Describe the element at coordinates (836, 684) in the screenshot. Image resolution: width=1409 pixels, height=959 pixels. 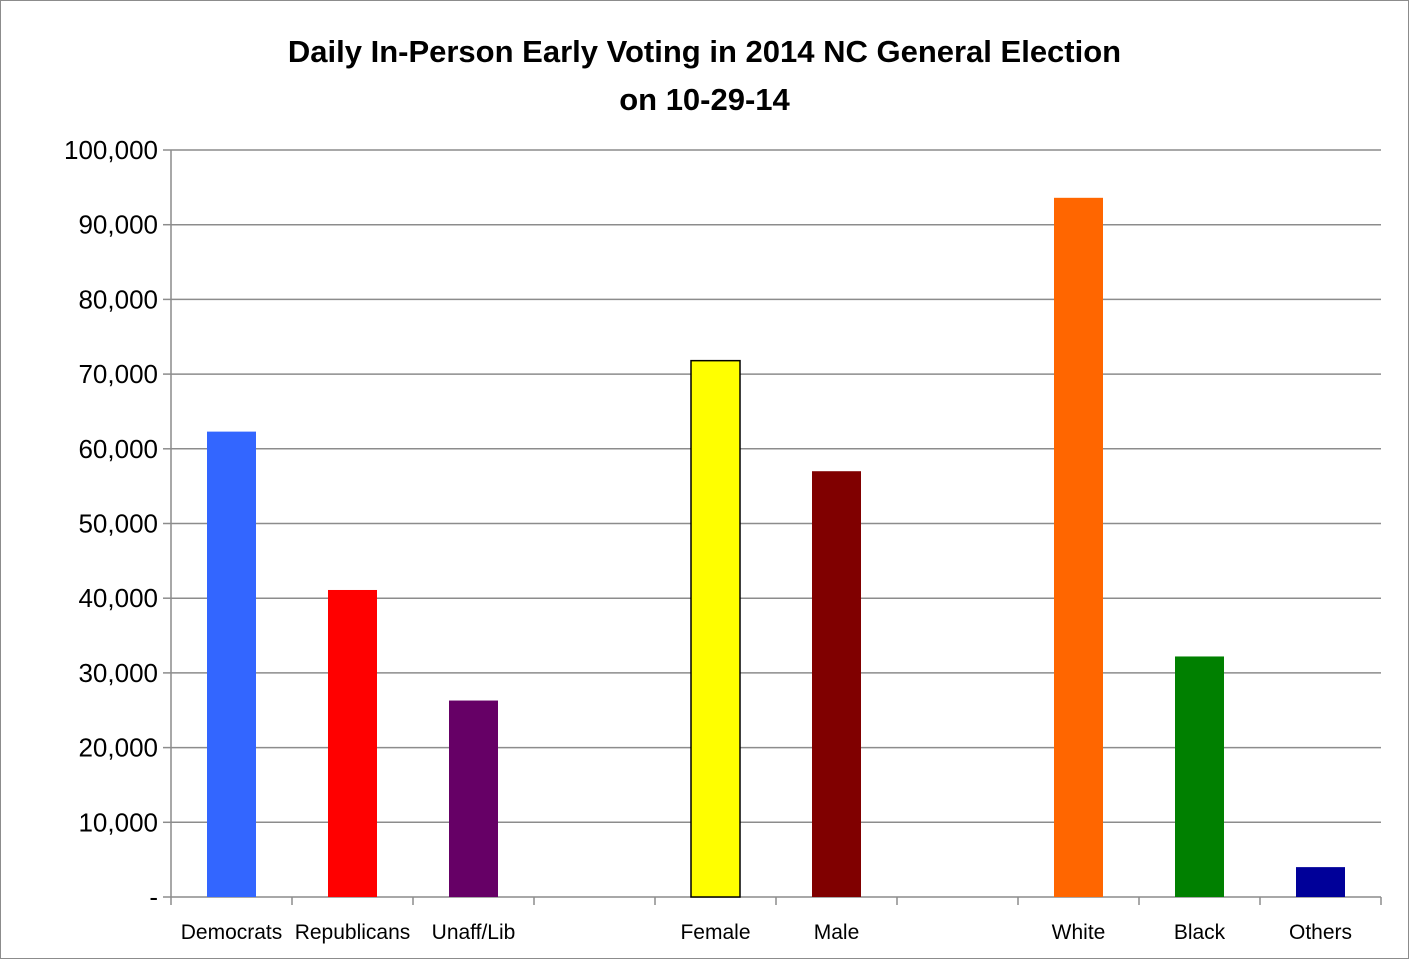
I see `bar-male` at that location.